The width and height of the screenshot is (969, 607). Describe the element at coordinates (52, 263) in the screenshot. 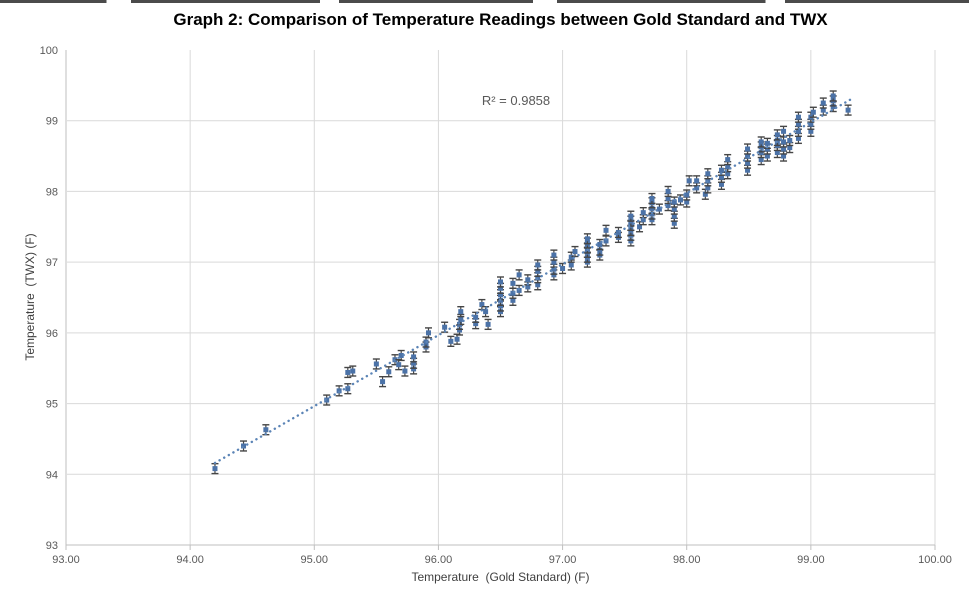

I see `y-tick-label: 97` at that location.